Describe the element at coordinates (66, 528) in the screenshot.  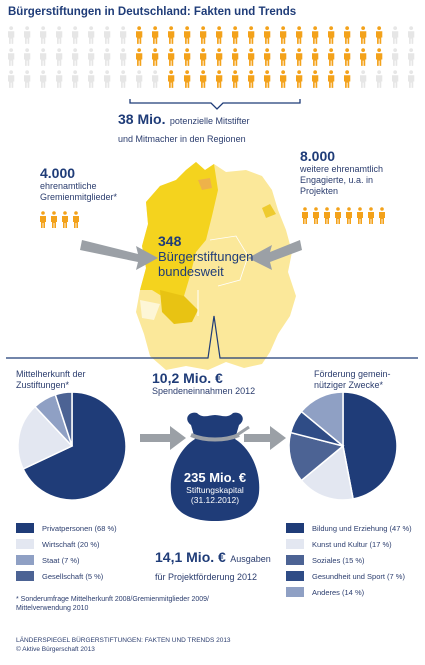
I see `legend-item: Privatpersonen (68 %)` at that location.